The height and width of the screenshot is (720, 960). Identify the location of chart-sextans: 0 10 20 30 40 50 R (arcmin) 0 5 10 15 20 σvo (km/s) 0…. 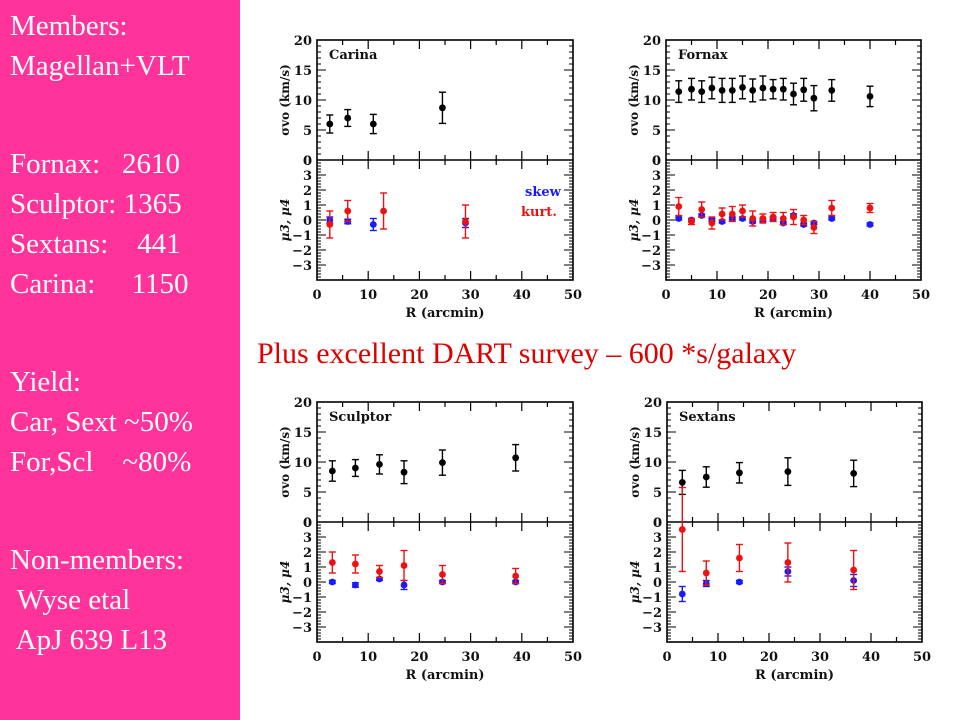
(779, 539).